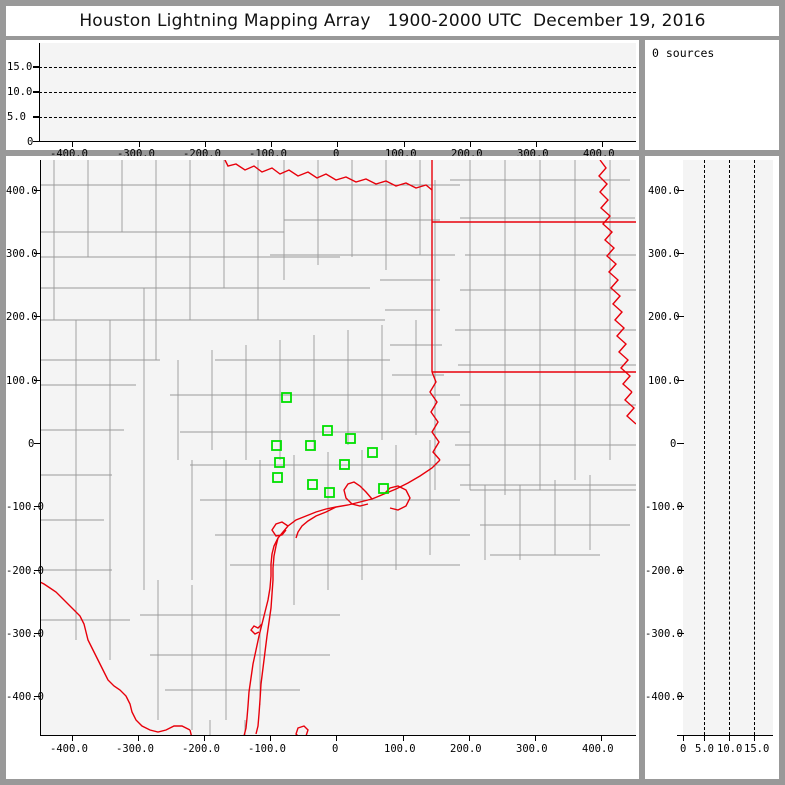  Describe the element at coordinates (728, 447) in the screenshot. I see `height-latitude-plot-area` at that location.